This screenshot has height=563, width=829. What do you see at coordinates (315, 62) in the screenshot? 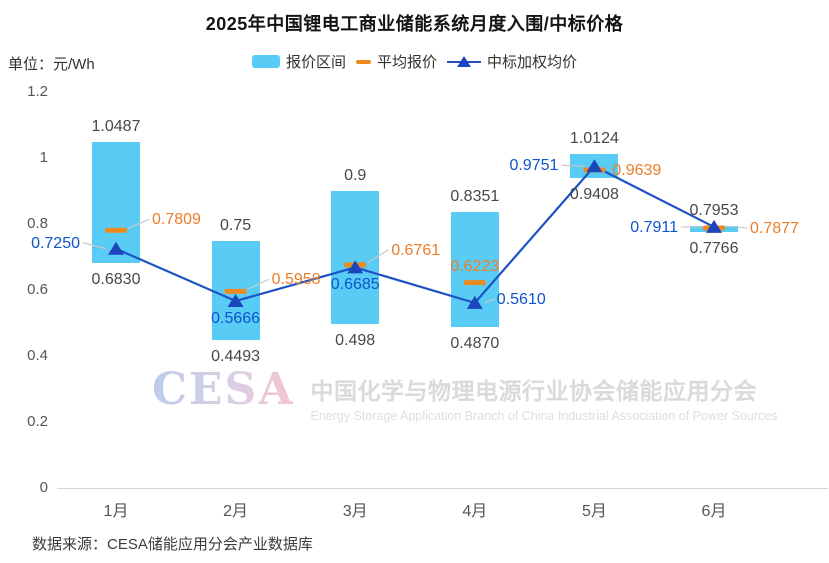
I see `legend-label-quote-range: 报价区间` at bounding box center [315, 62].